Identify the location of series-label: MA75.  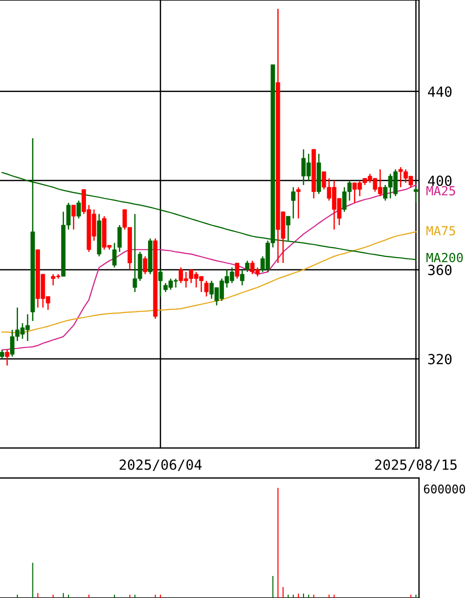
(441, 231).